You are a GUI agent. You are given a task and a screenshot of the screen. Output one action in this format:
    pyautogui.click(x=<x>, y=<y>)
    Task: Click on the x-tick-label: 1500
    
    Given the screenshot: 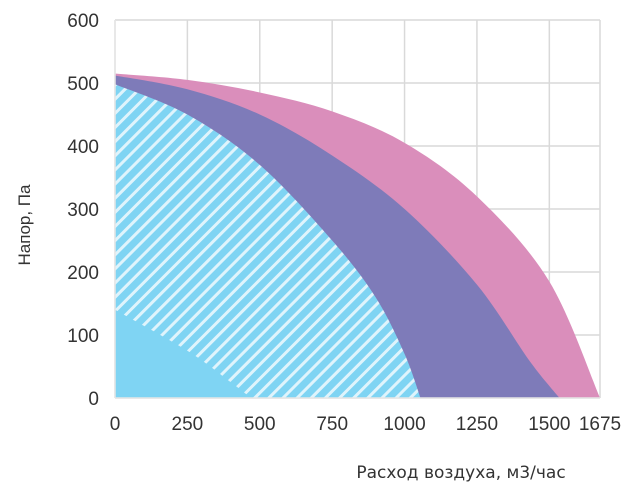 What is the action you would take?
    pyautogui.click(x=549, y=424)
    